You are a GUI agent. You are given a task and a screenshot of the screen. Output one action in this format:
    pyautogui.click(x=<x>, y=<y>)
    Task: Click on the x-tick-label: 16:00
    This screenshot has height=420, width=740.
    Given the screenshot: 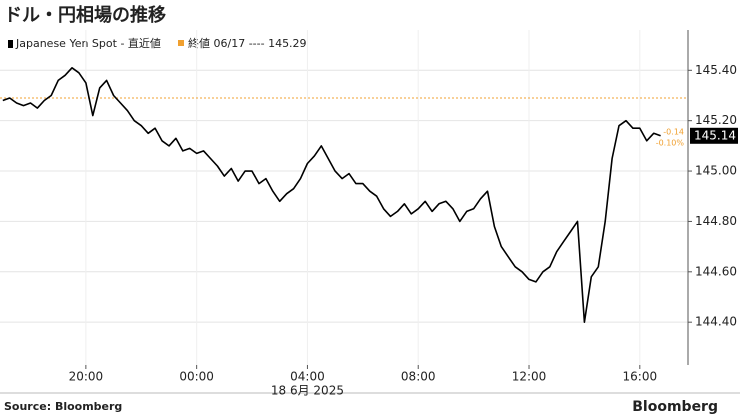 What is the action you would take?
    pyautogui.click(x=640, y=377)
    